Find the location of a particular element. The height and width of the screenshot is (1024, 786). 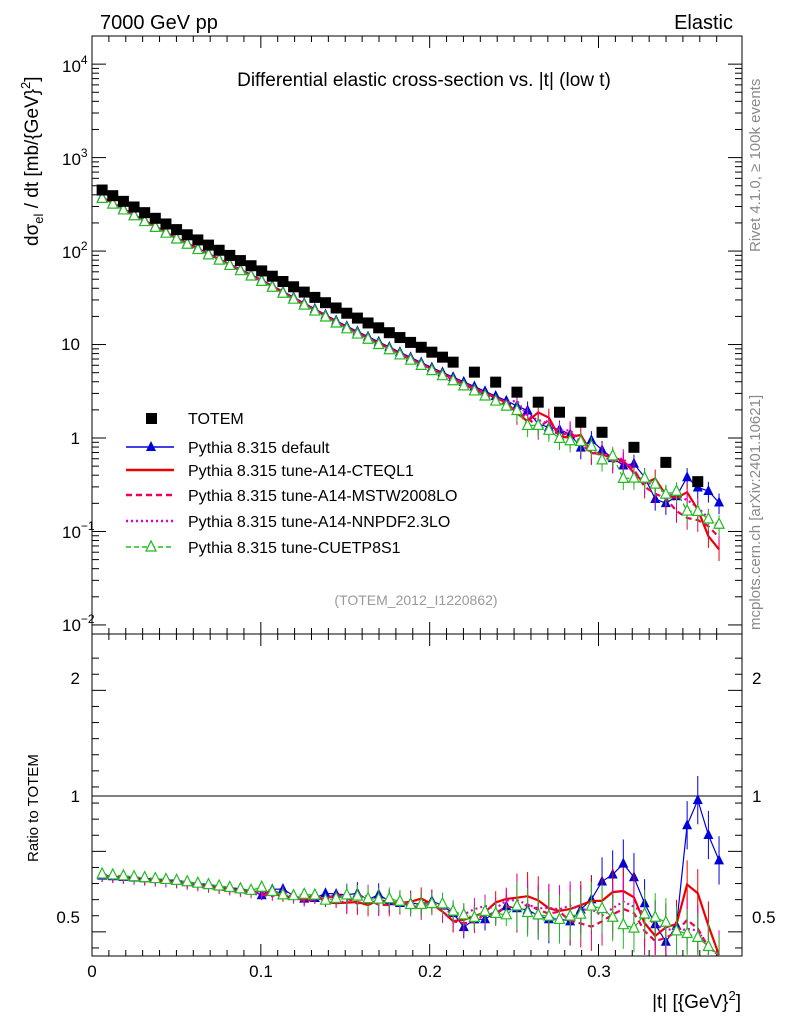

ytick-label-1e-1: 10−1 is located at coordinates (78, 530).